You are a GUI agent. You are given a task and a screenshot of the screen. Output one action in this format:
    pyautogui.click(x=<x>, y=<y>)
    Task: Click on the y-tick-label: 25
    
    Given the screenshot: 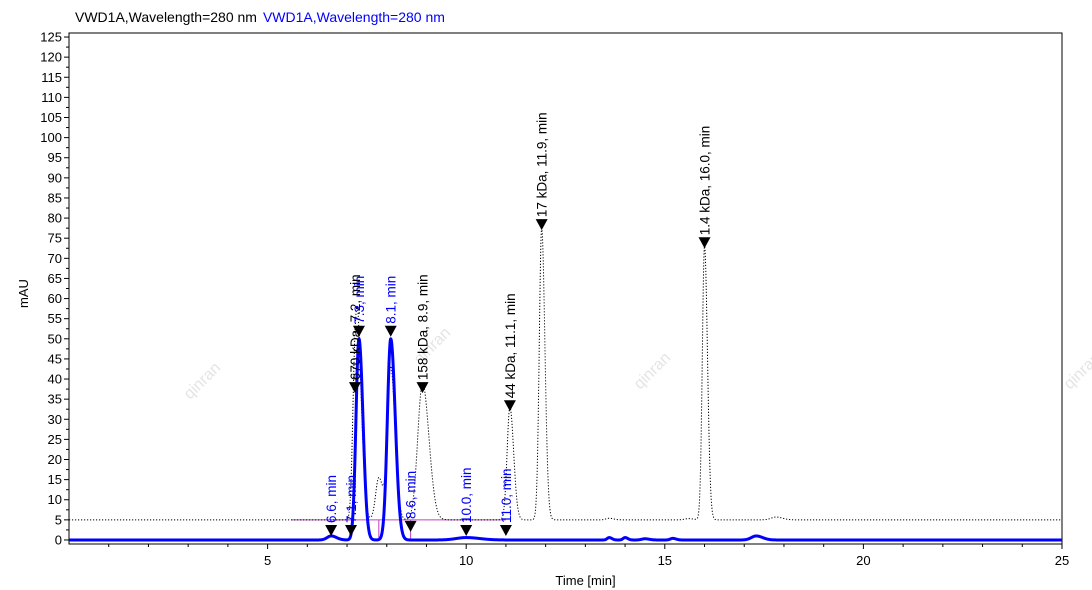 What is the action you would take?
    pyautogui.click(x=55, y=439)
    